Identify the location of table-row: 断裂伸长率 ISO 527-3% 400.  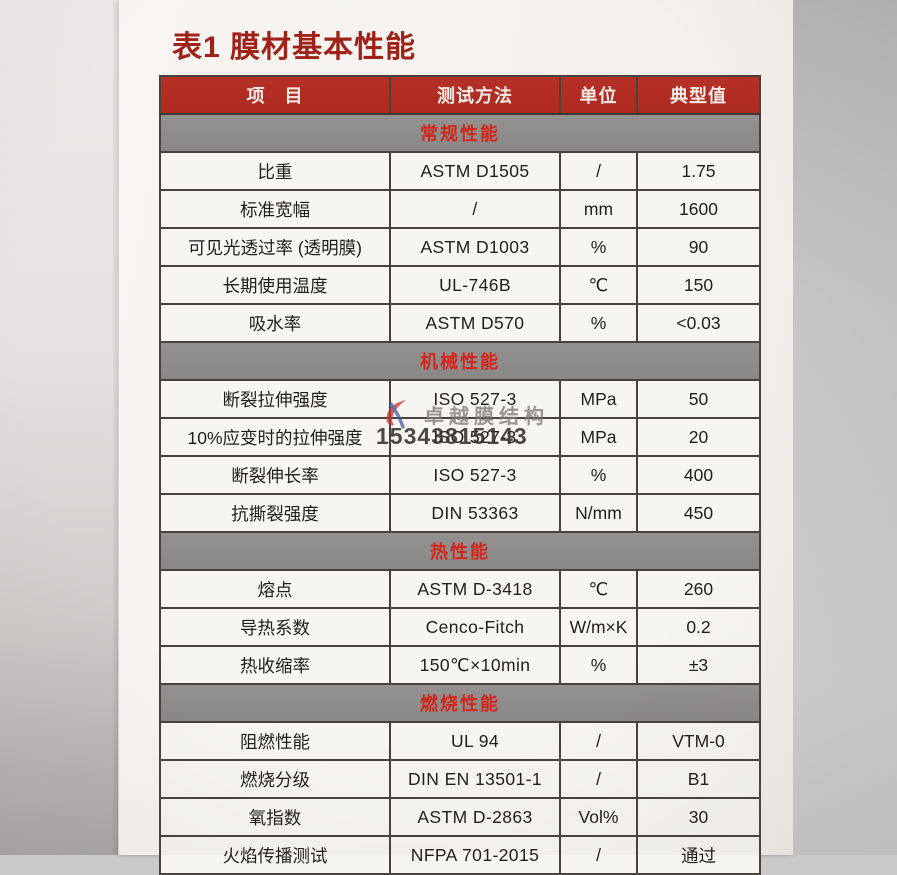
(460, 475).